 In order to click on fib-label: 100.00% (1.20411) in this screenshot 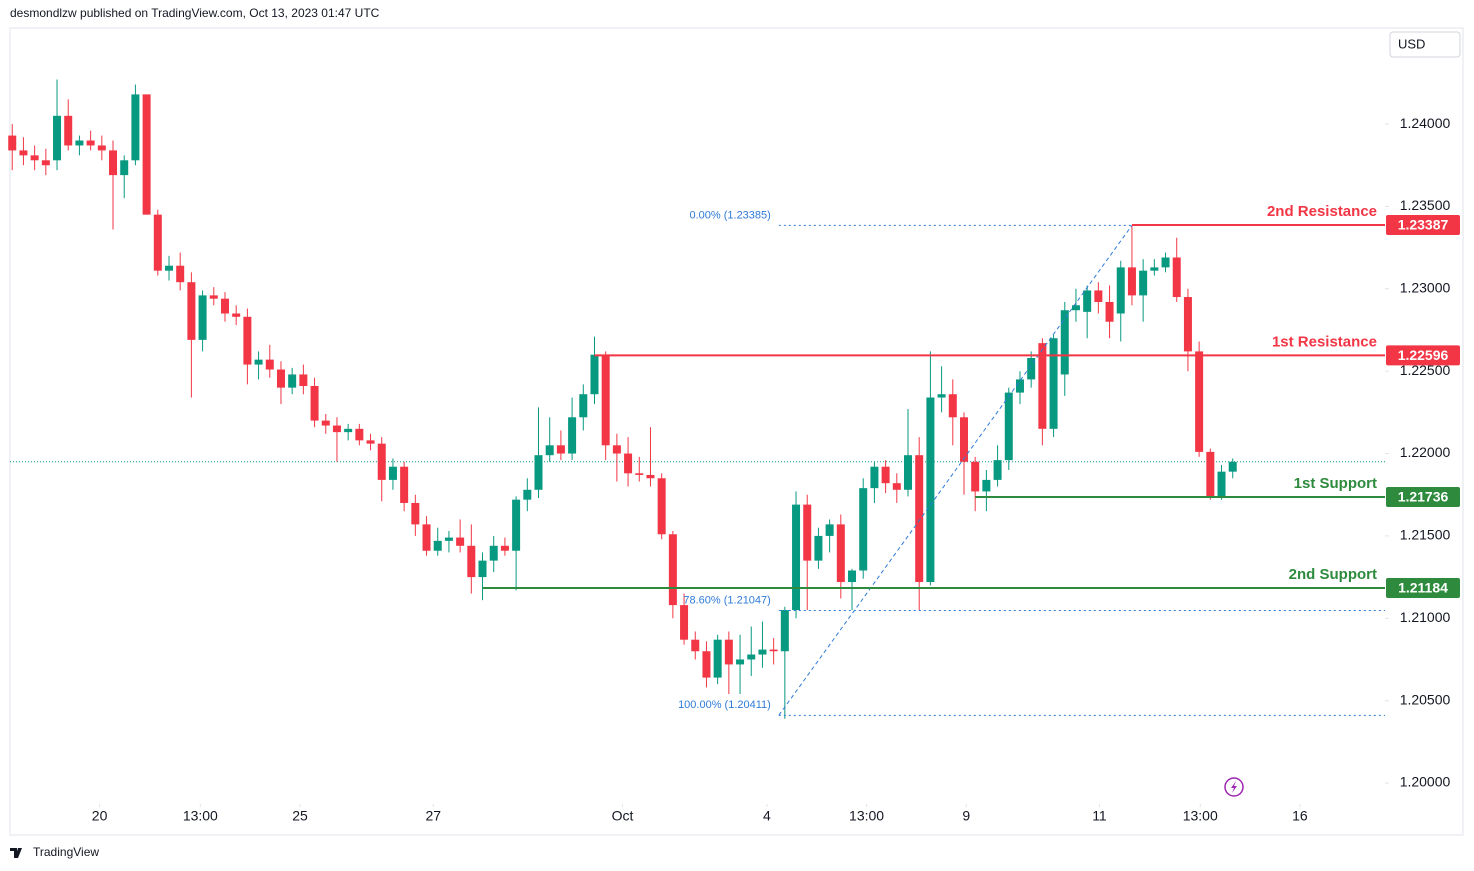, I will do `click(724, 705)`.